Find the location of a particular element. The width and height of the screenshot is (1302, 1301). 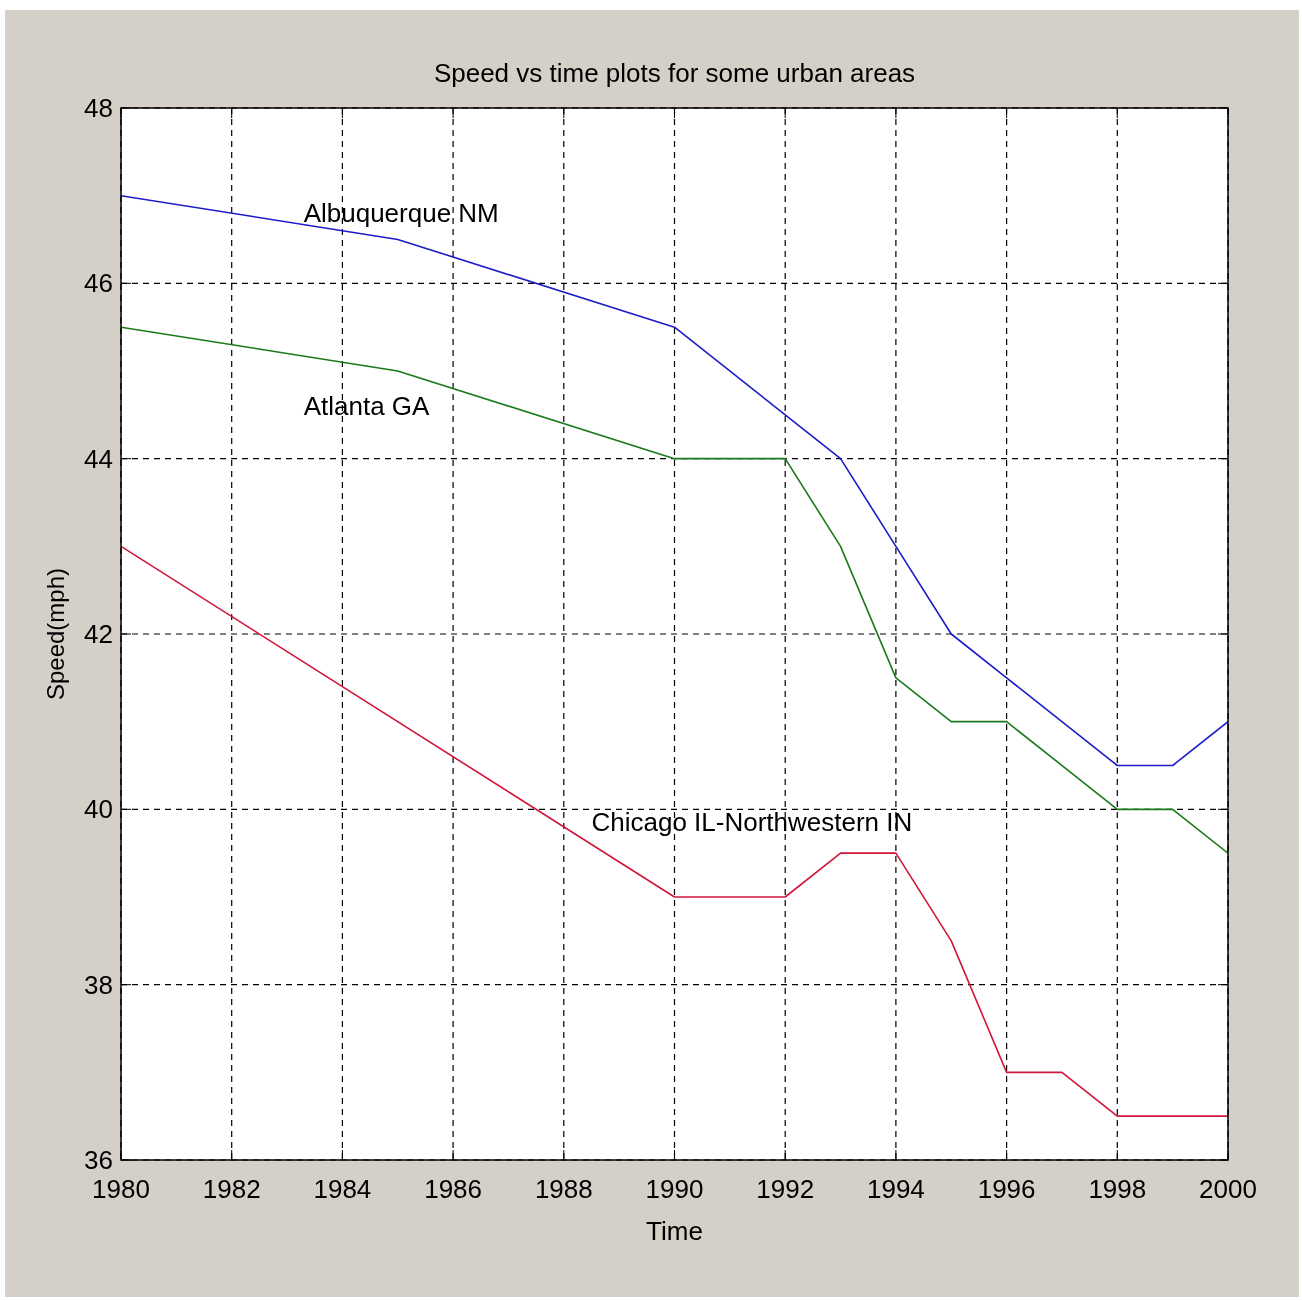

x-tick-label: 1980 is located at coordinates (121, 1189).